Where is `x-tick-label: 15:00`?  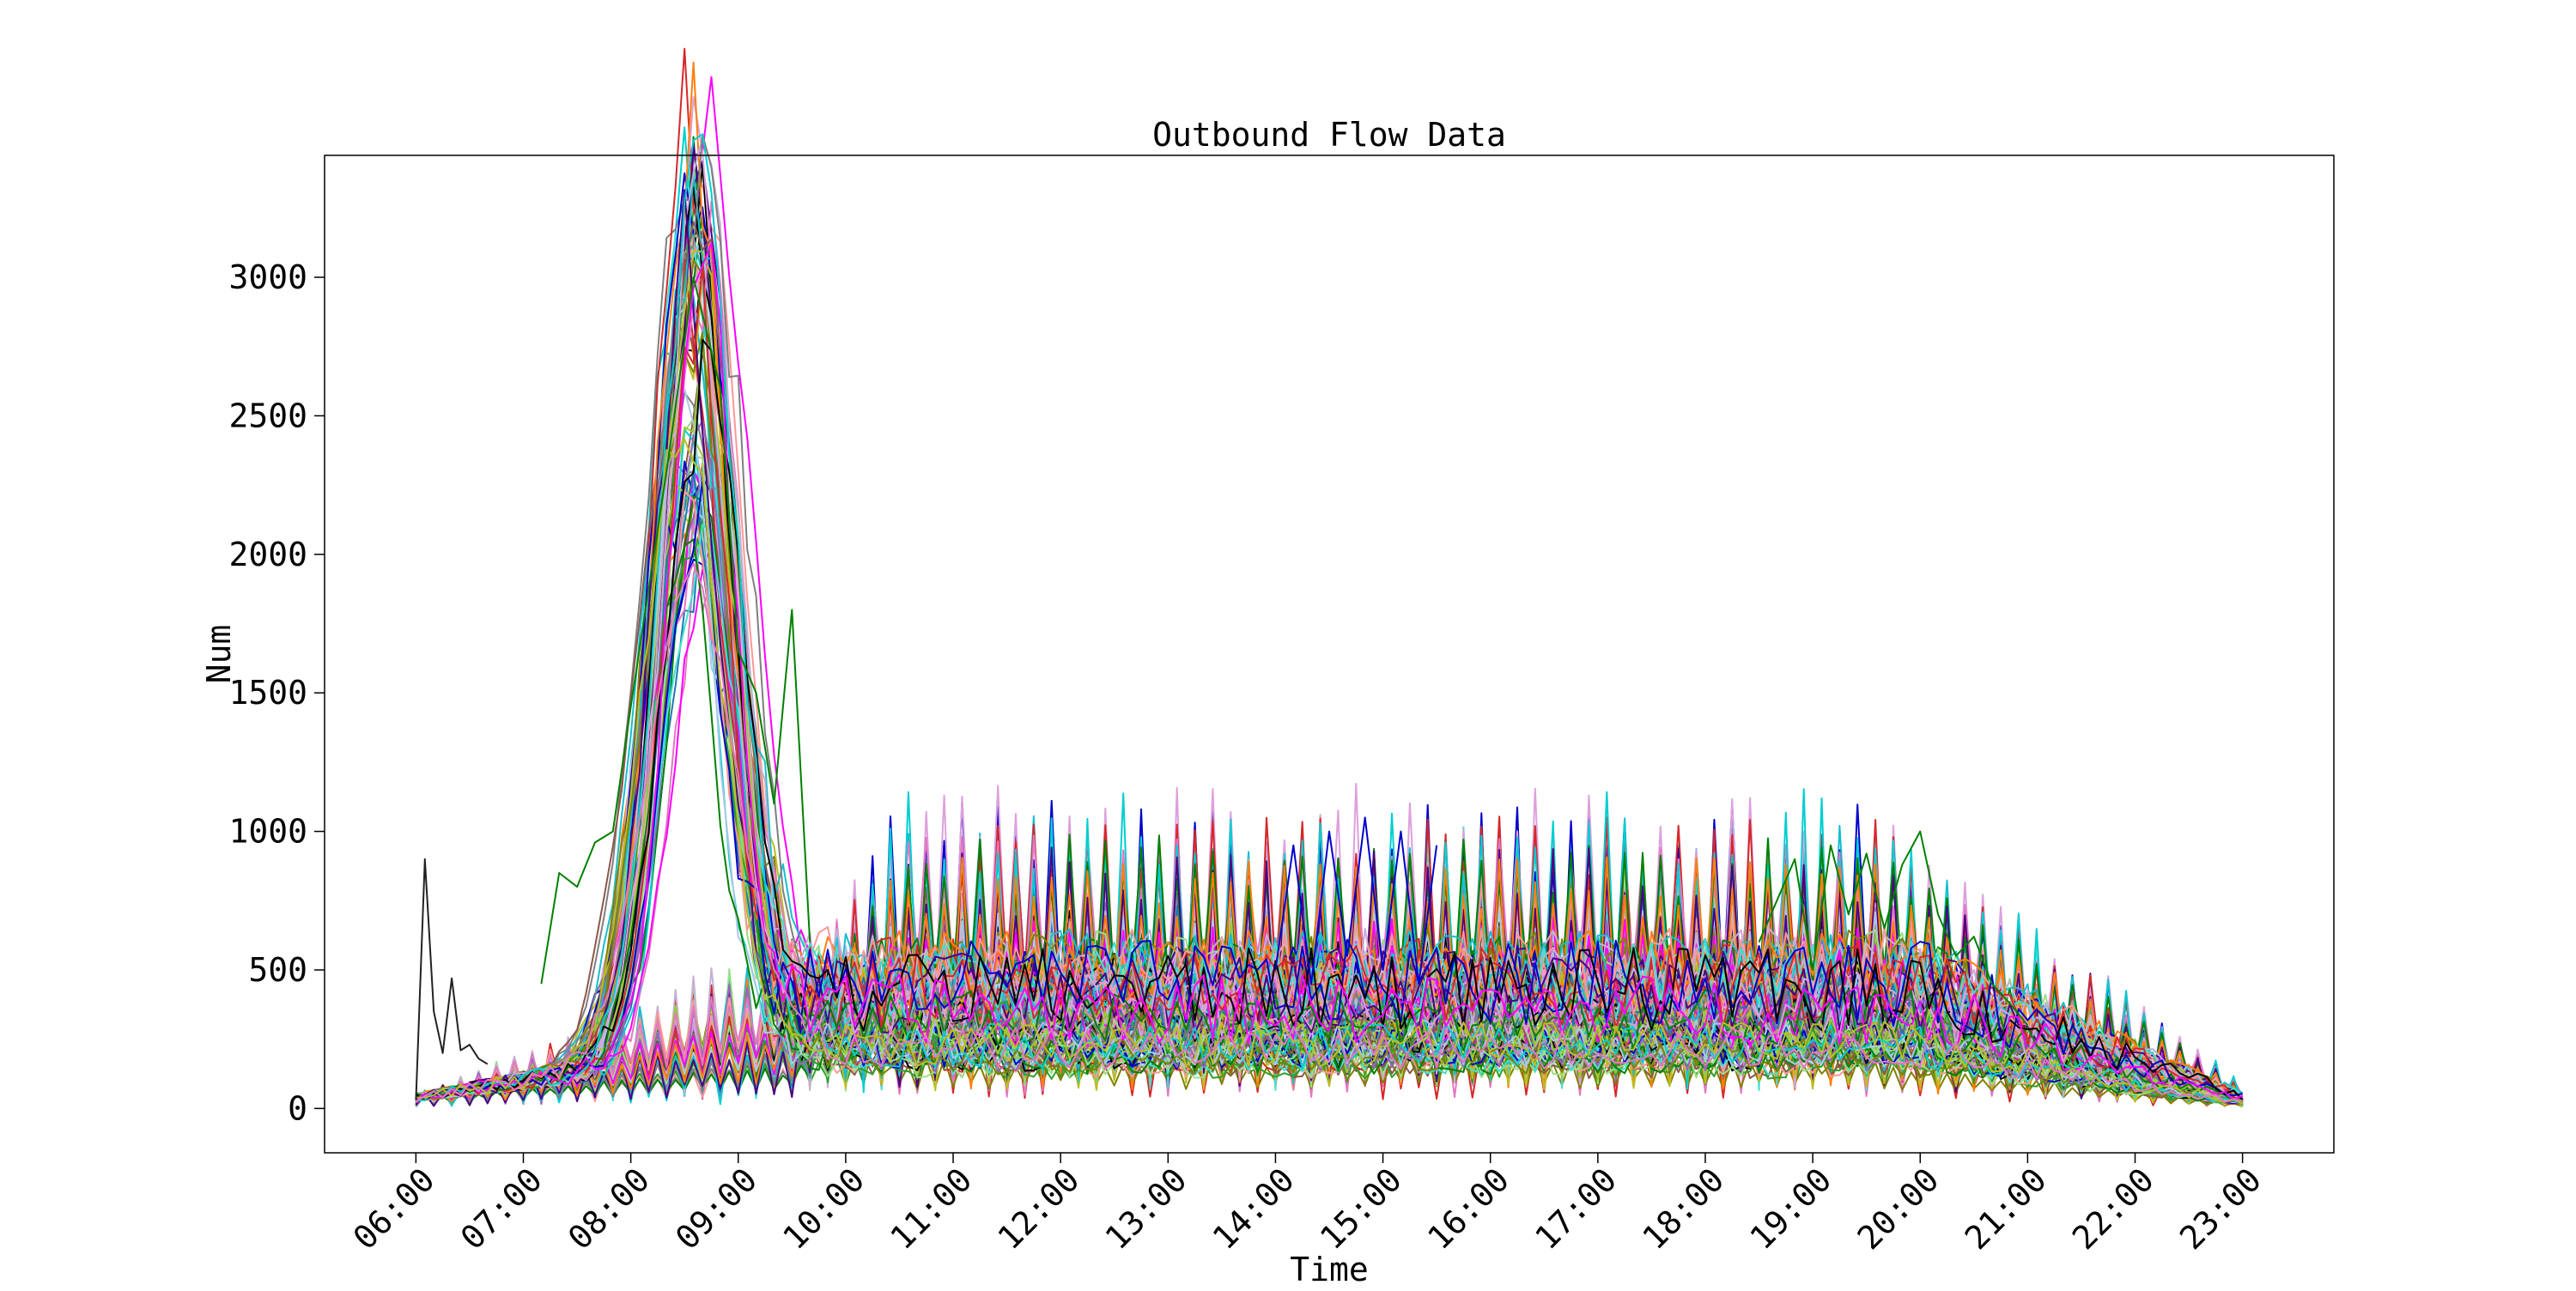
x-tick-label: 15:00 is located at coordinates (1361, 1209).